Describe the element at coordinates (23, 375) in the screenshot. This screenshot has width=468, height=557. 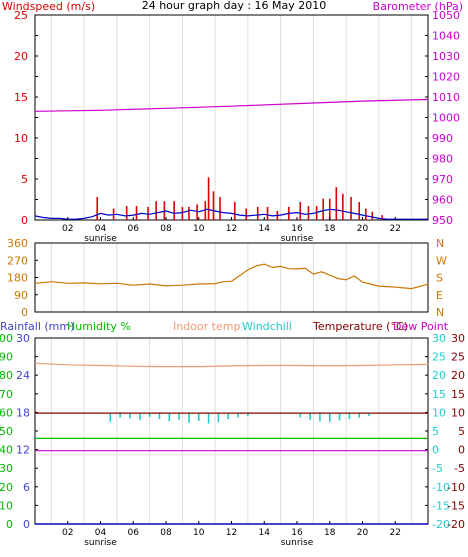
I see `rainfall-y-tick-label: 24` at that location.